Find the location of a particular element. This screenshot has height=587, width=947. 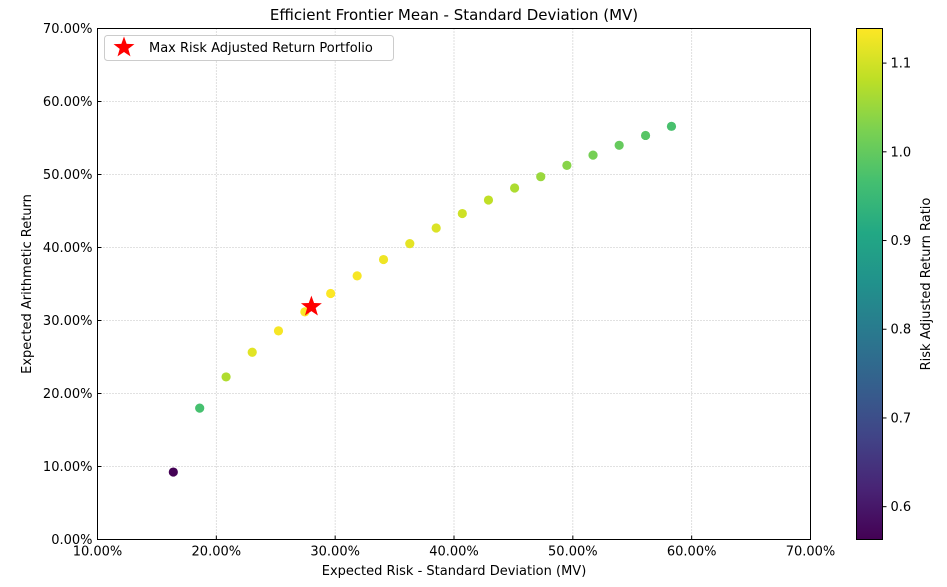

legend: Max Risk Adjusted Return Portfolio is located at coordinates (249, 48).